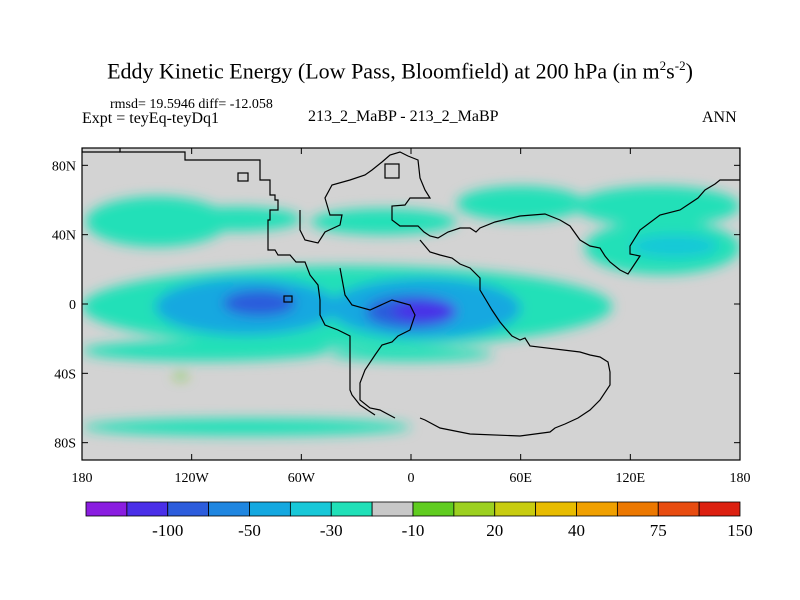 The image size is (800, 600). What do you see at coordinates (411, 354) in the screenshot?
I see `region-south-atlantic-band` at bounding box center [411, 354].